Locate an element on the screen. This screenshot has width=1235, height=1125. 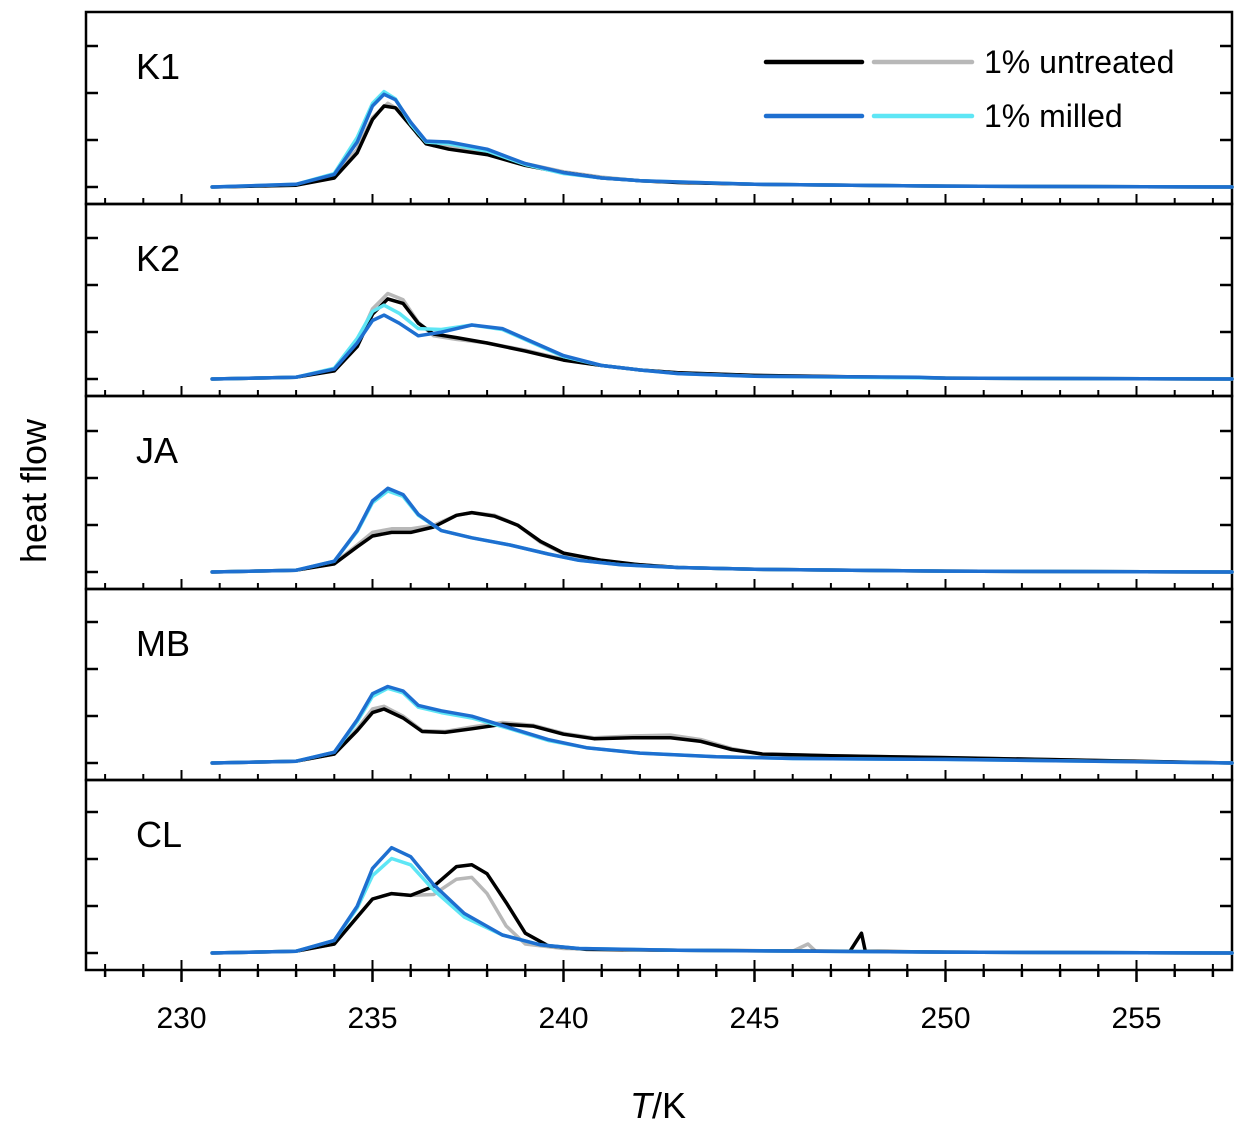
x-axis-title: T/K is located at coordinates (658, 1105).